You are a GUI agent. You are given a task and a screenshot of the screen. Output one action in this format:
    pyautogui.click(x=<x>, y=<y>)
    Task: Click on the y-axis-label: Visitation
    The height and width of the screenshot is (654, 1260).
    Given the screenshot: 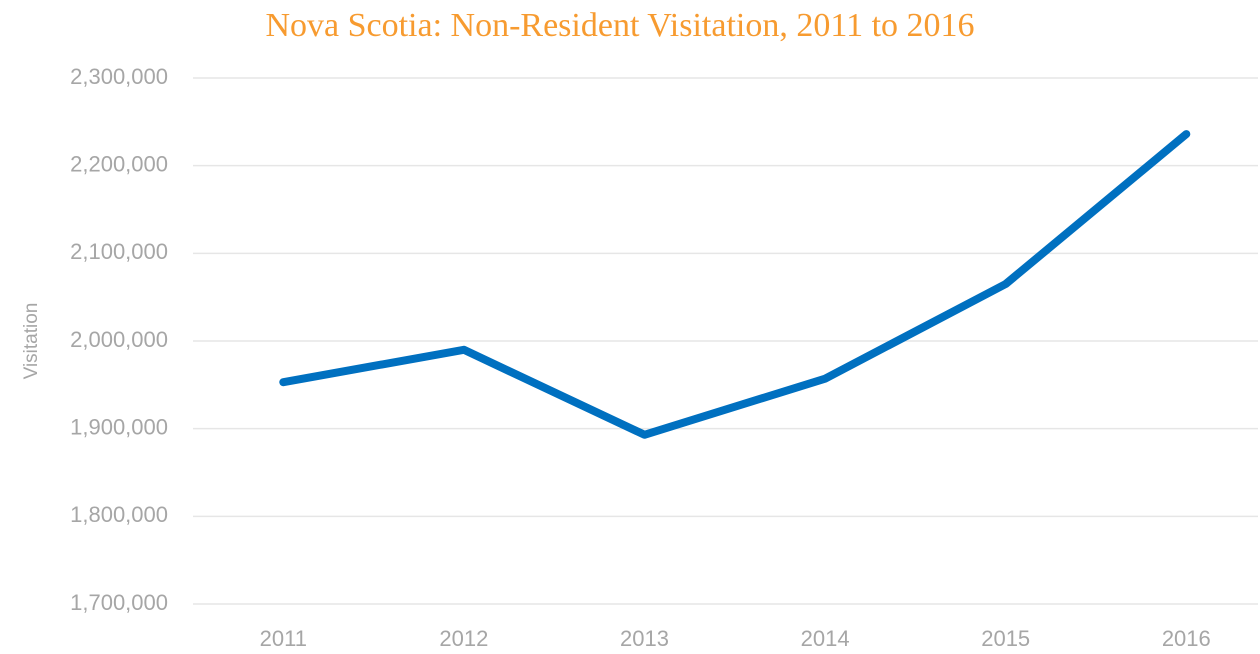 What is the action you would take?
    pyautogui.click(x=31, y=341)
    